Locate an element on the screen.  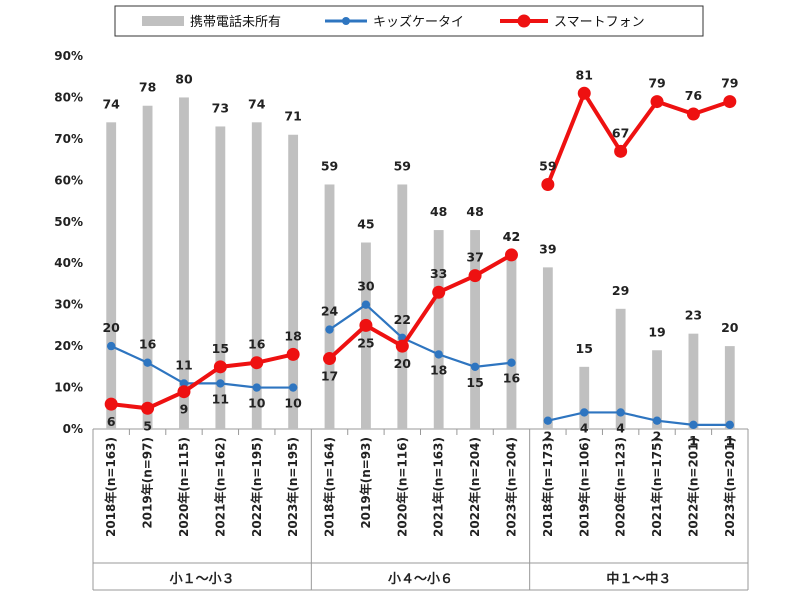
y-tick-label: 0% is located at coordinates (73, 429).